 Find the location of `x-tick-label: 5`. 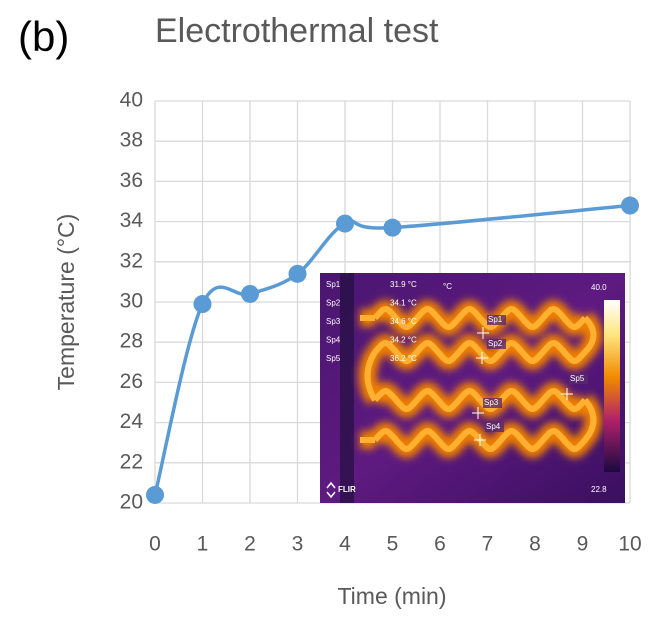

x-tick-label: 5 is located at coordinates (393, 544).